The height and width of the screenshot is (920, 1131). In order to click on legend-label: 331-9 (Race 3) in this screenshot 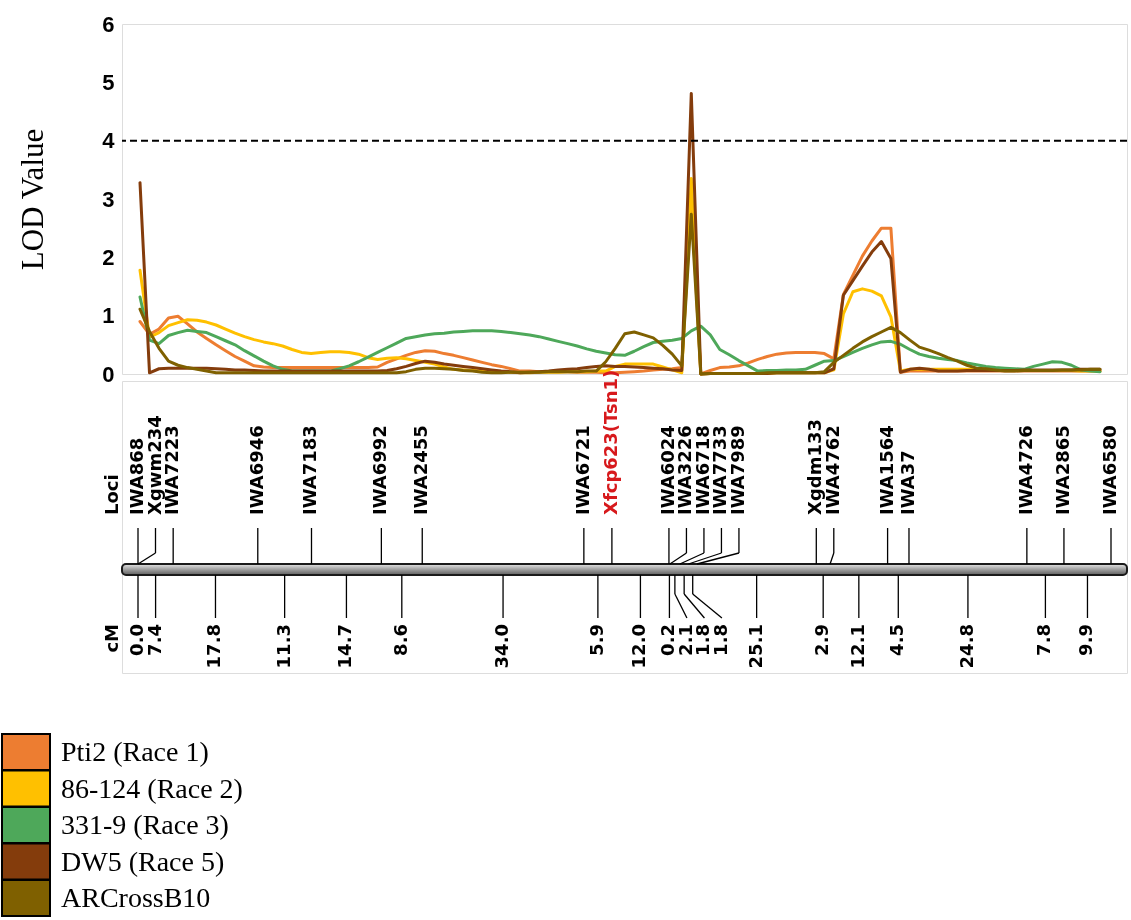, I will do `click(145, 824)`.